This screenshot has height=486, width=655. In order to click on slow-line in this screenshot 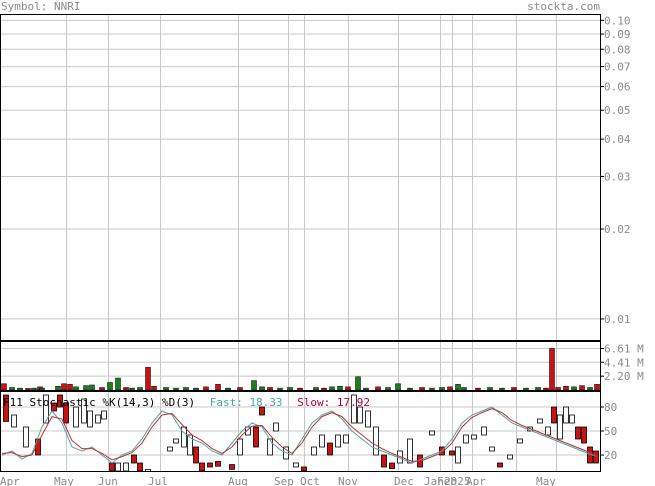, I will do `click(299, 435)`.